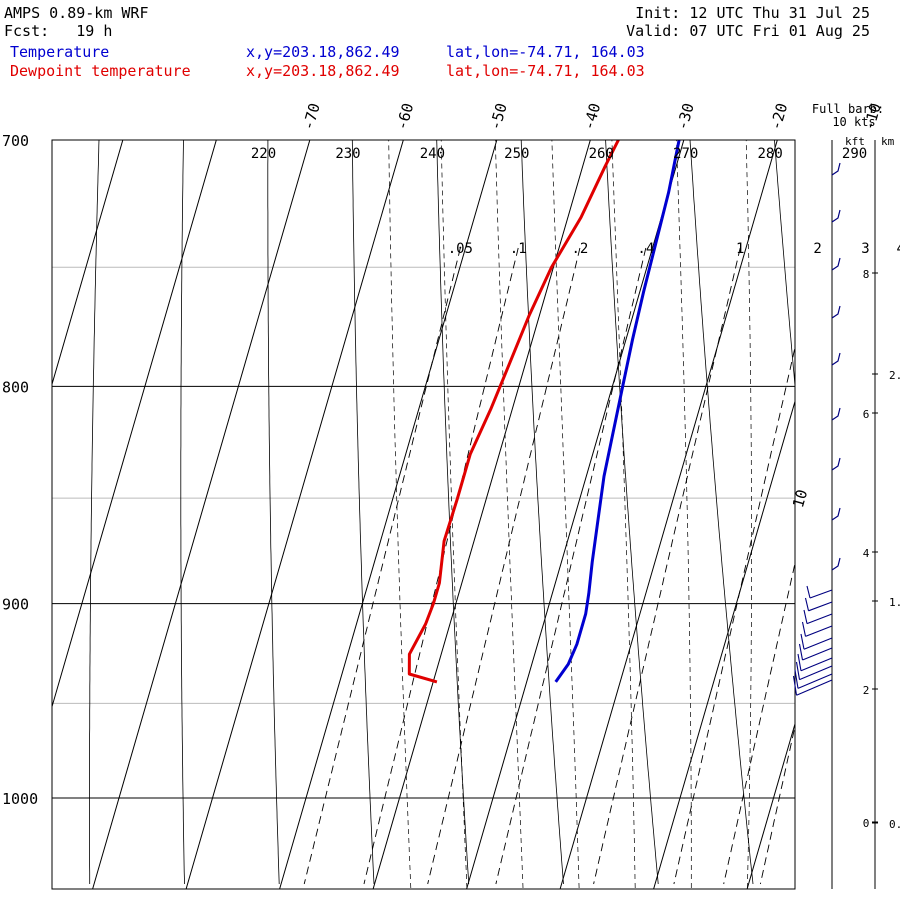 The width and height of the screenshot is (900, 900). What do you see at coordinates (853, 122) in the screenshot?
I see `barb-legend-value: 10 kts` at bounding box center [853, 122].